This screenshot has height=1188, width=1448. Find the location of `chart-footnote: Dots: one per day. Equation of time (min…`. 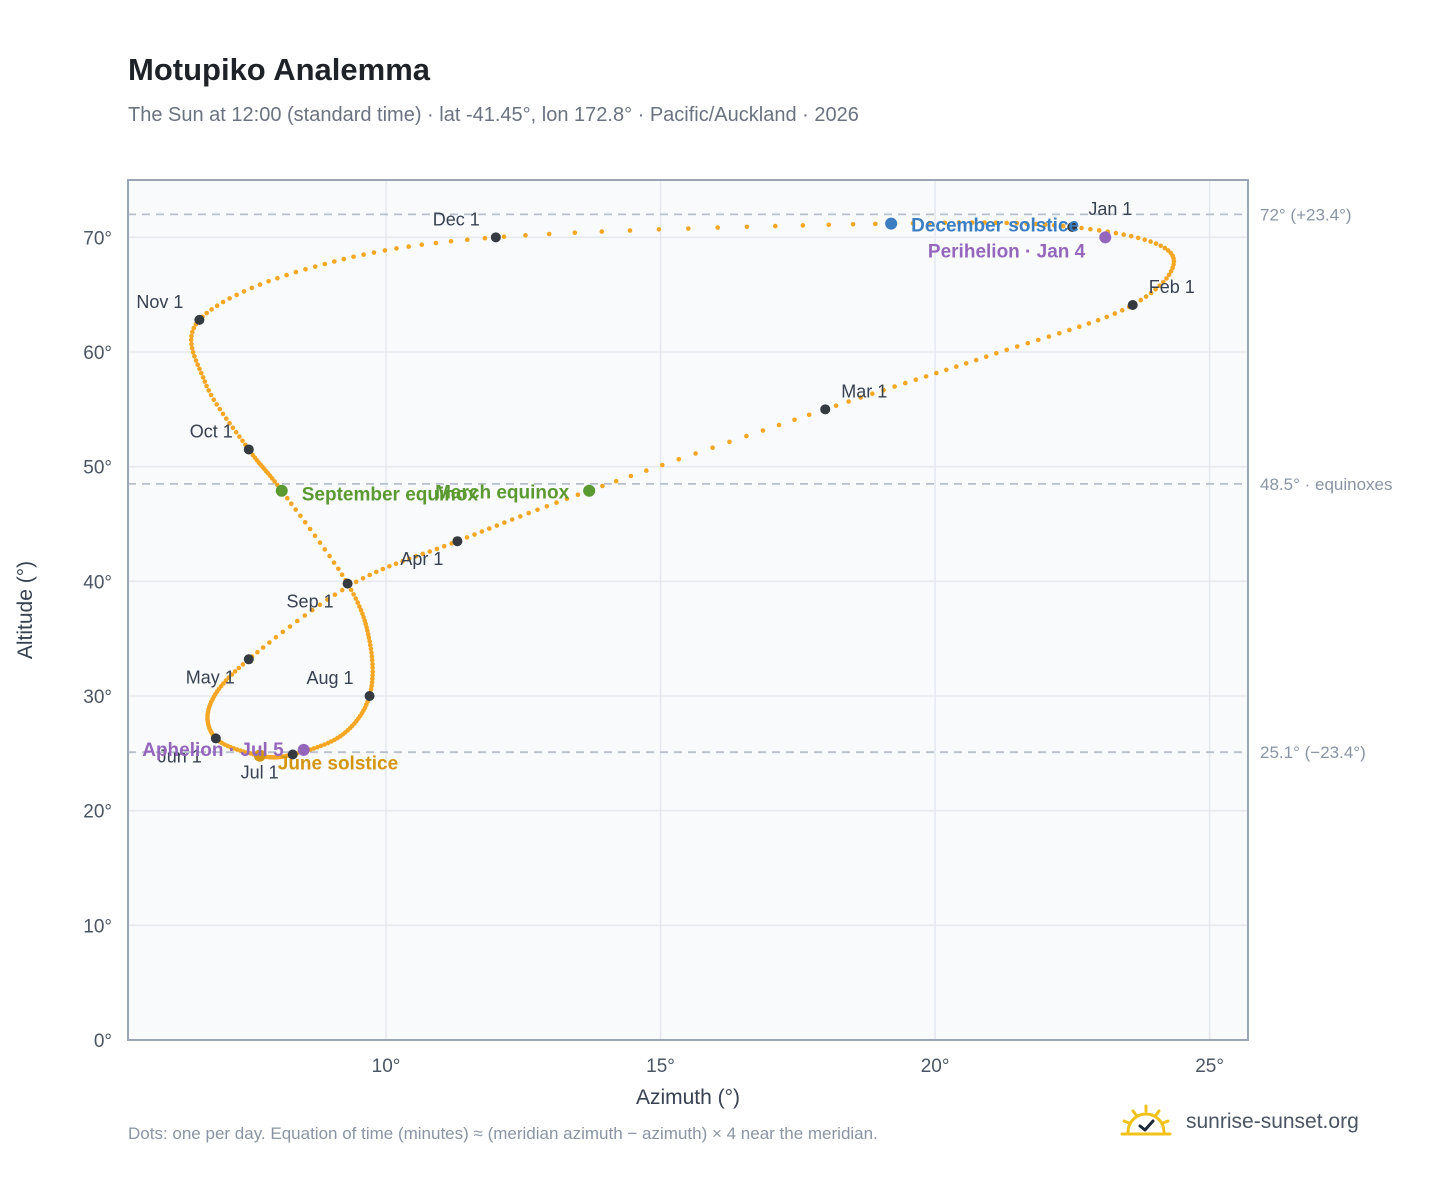

chart-footnote: Dots: one per day. Equation of time (min… is located at coordinates (503, 1133).